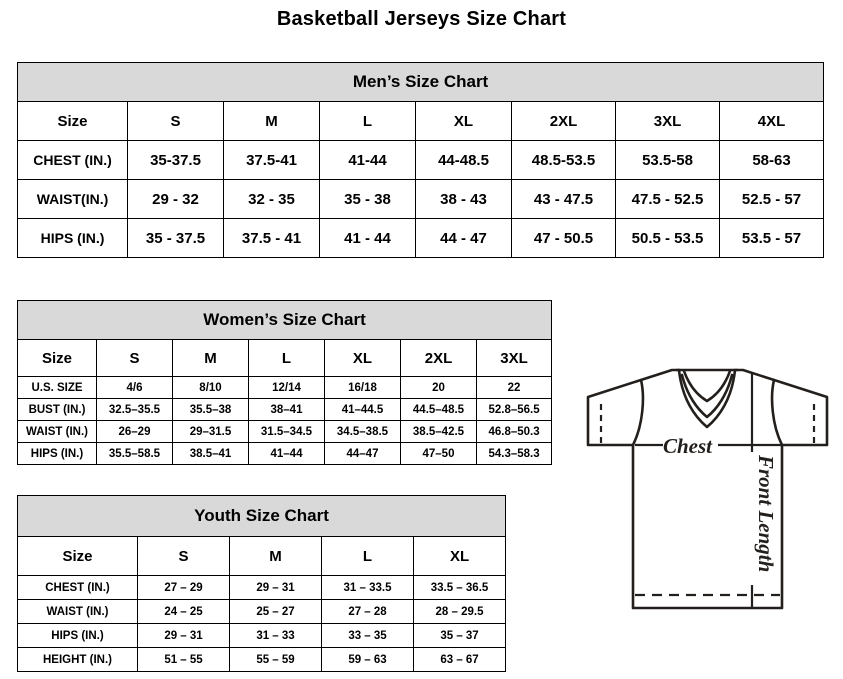  I want to click on mens-hips-3xl: 50.5 - 53.5, so click(667, 238).